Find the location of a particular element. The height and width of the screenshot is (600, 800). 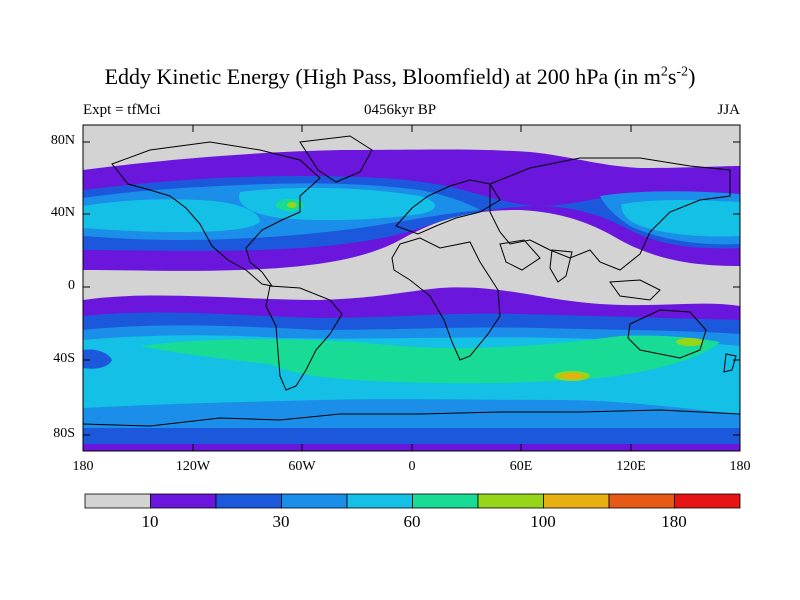

x-label-120e: 120E is located at coordinates (631, 466).